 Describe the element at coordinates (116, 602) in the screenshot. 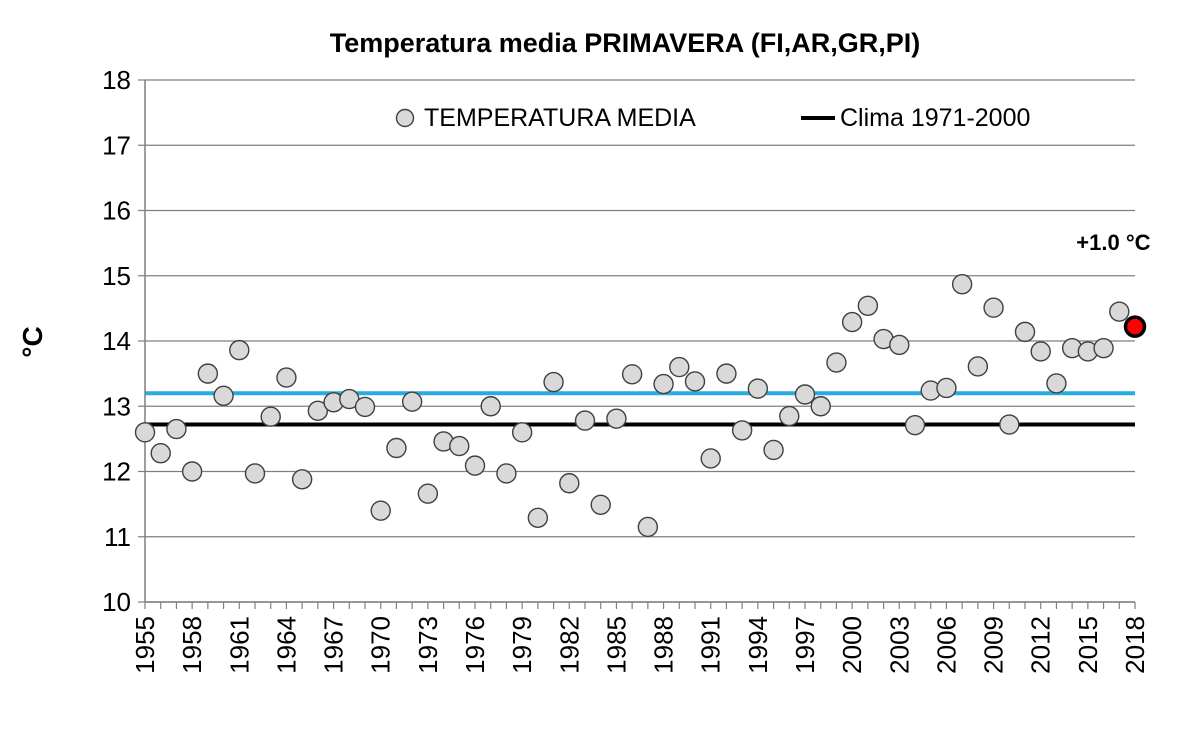

I see `y-tick-label: 10` at that location.